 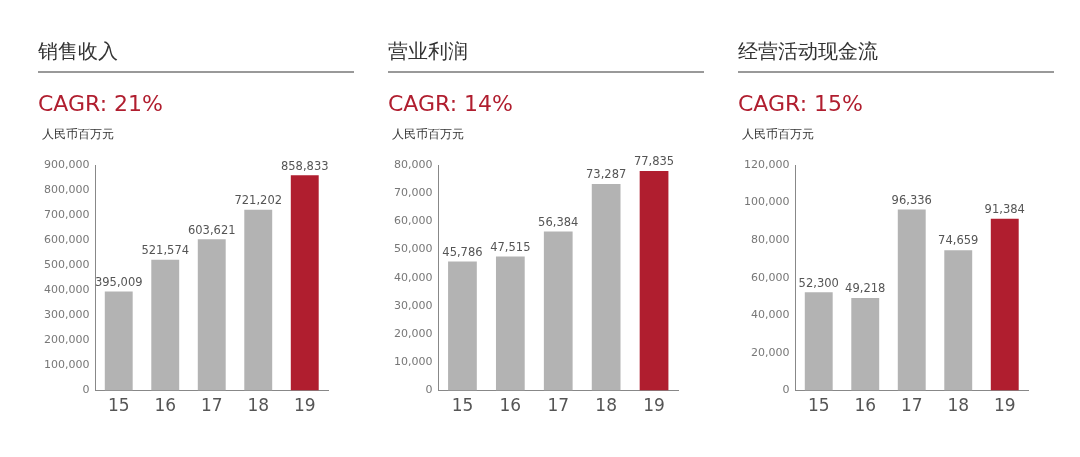 I want to click on y-tick-label: 400,000, so click(x=66, y=290).